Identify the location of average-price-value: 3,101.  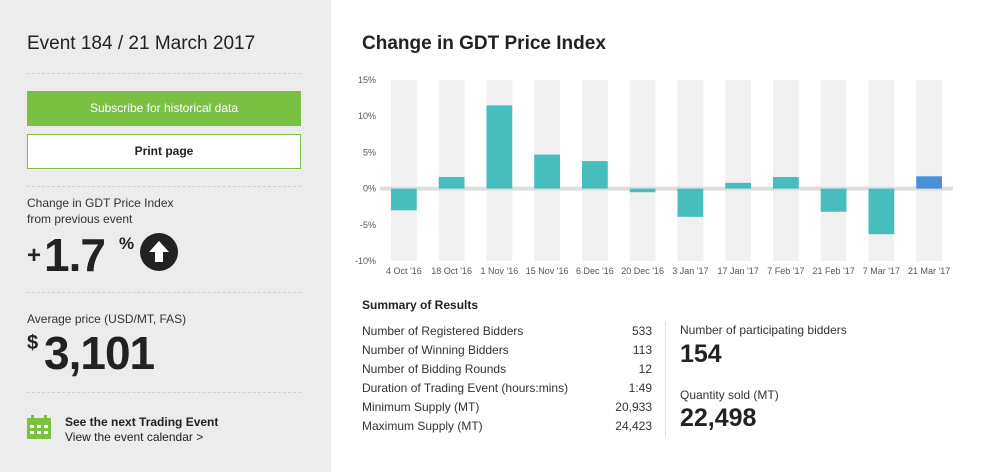
(99, 353).